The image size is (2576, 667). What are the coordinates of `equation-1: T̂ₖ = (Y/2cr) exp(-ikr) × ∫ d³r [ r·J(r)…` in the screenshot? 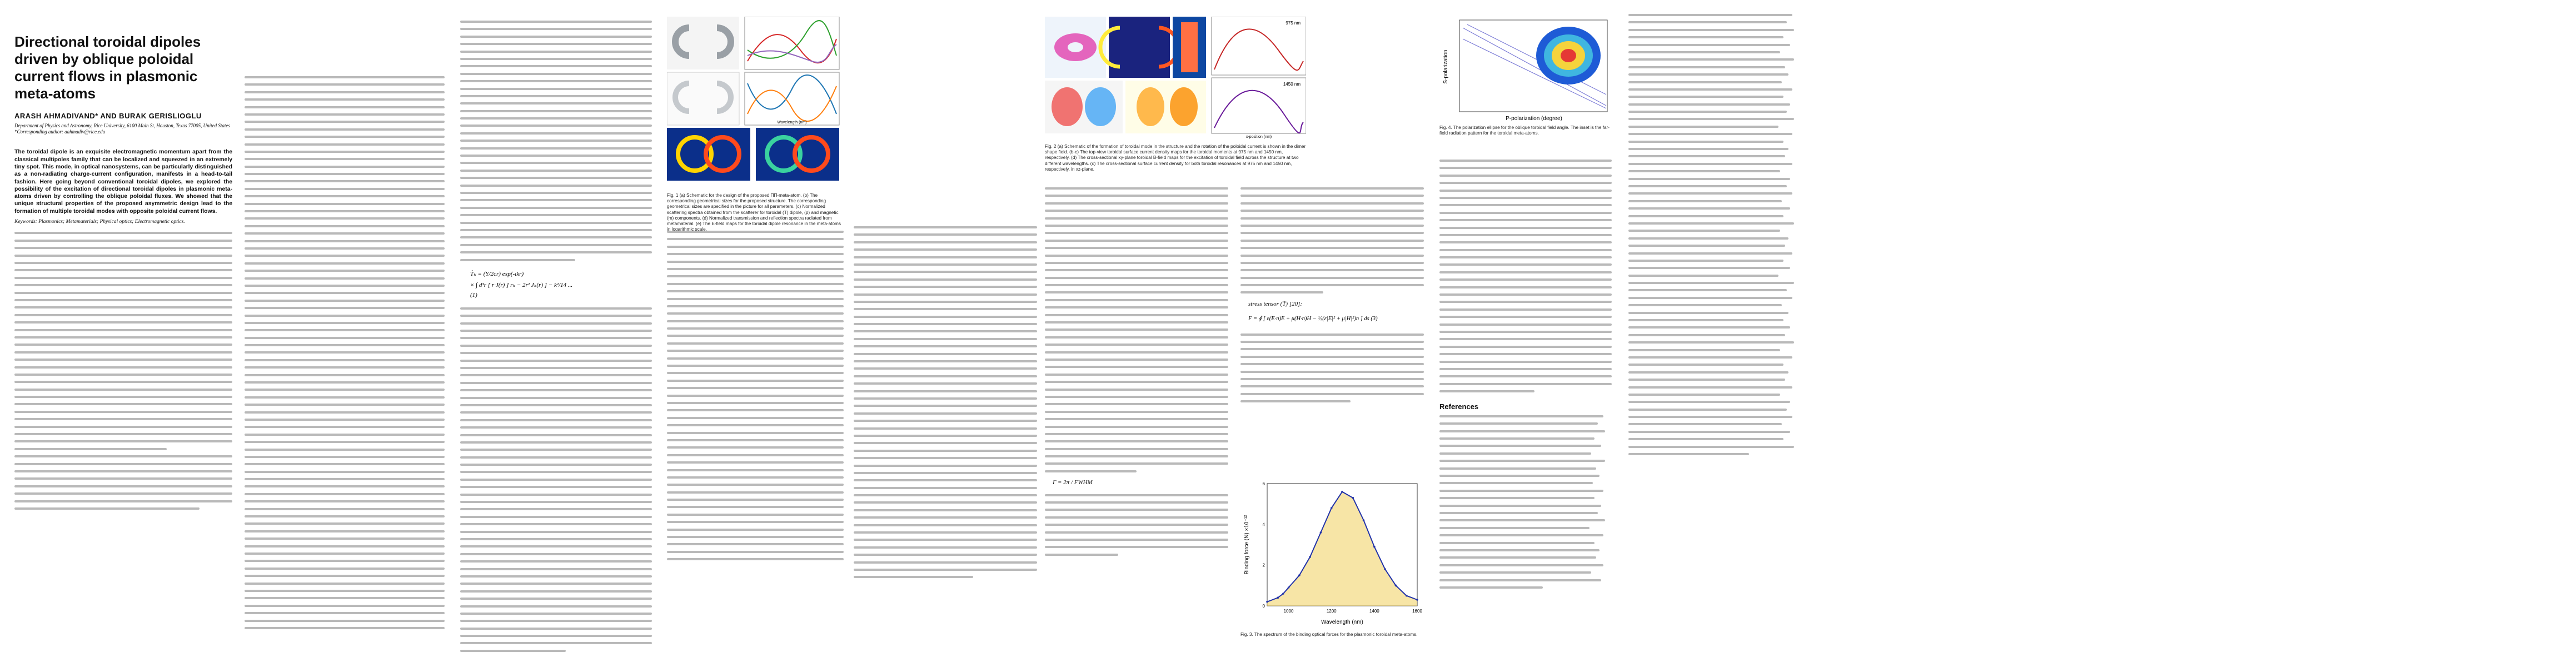 It's located at (556, 284).